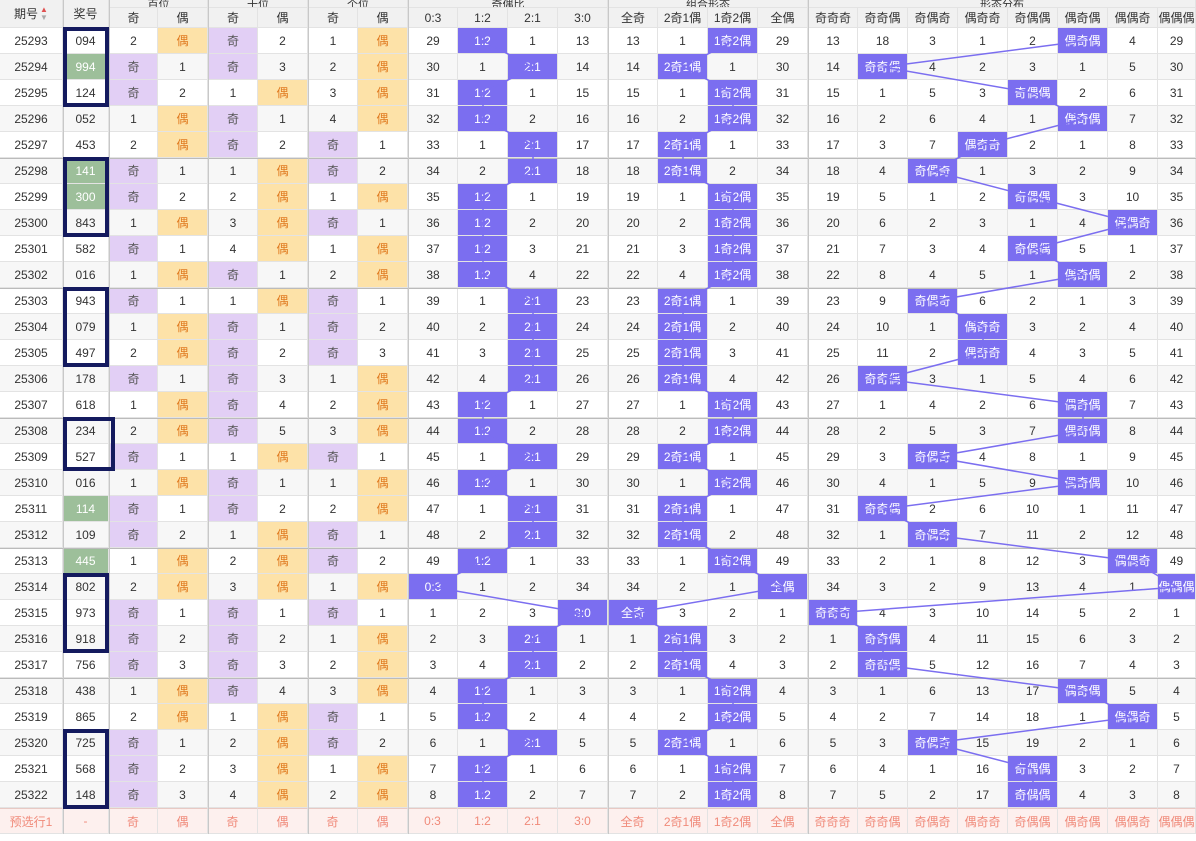  What do you see at coordinates (1133, 18) in the screenshot?
I see `subheader-20: 偶偶奇` at bounding box center [1133, 18].